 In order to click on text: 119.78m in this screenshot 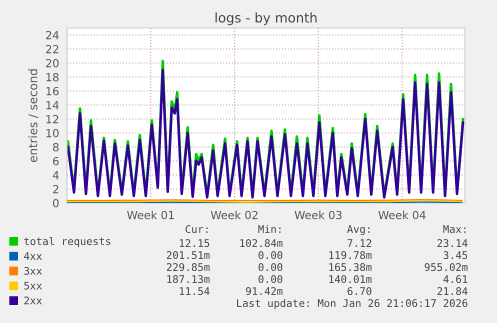, I will do `click(350, 255)`.